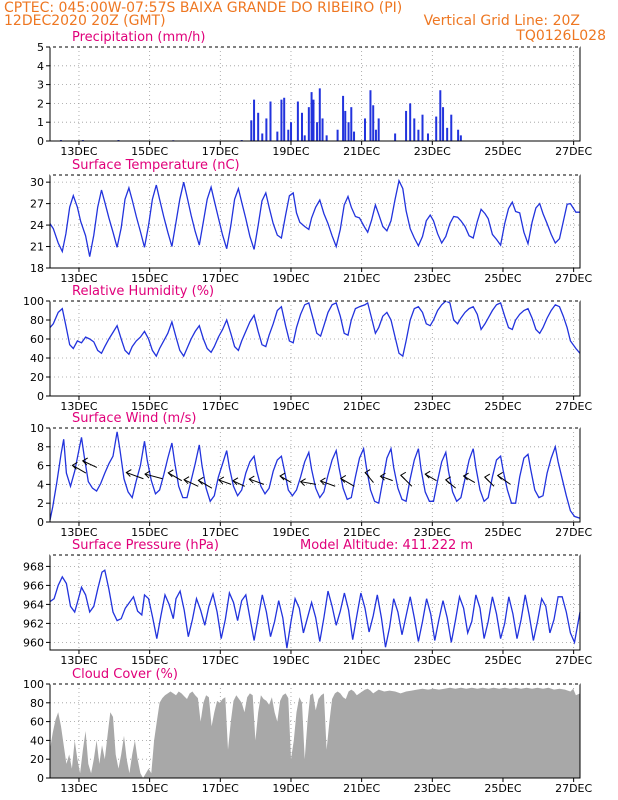  What do you see at coordinates (40, 103) in the screenshot?
I see `y-tick-label: 2` at bounding box center [40, 103].